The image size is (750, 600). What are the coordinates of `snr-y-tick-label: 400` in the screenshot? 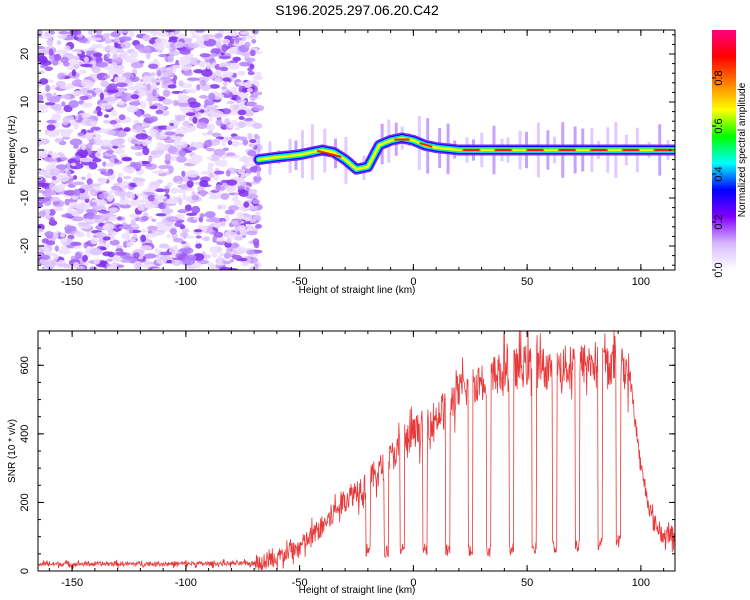 It's located at (25, 434).